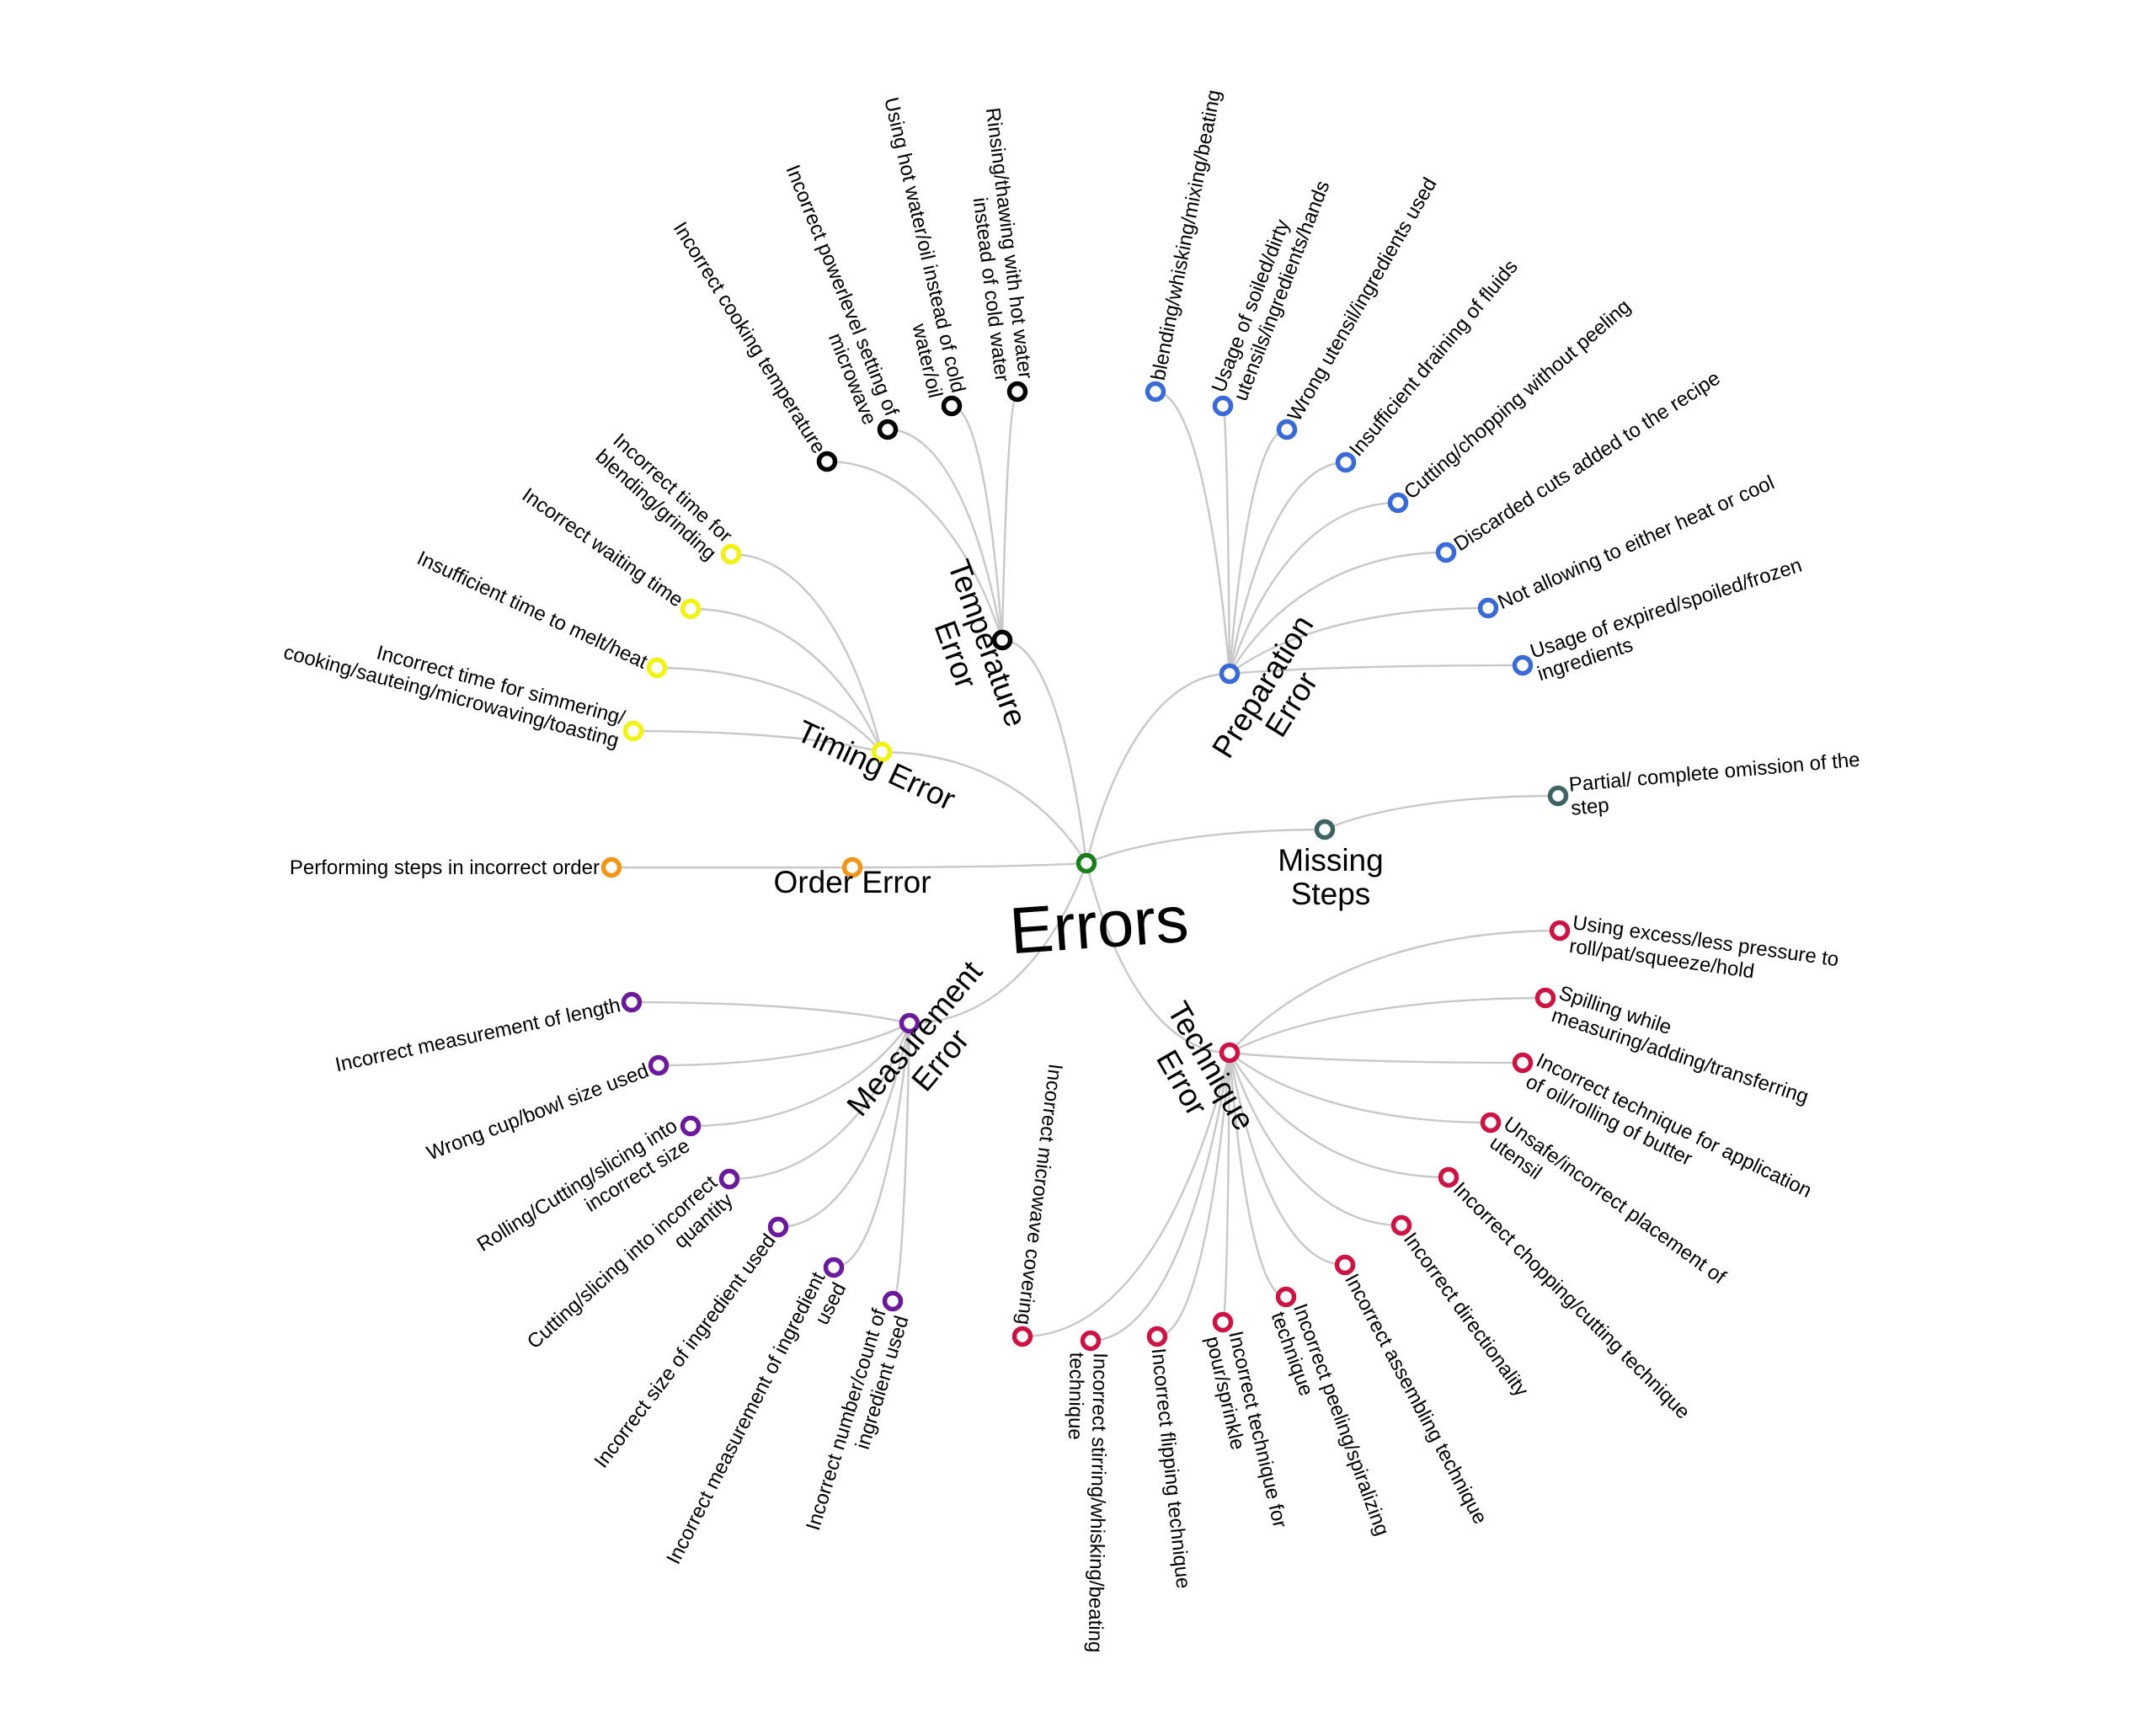 Image resolution: width=2156 pixels, height=1718 pixels. I want to click on root-label: Errors, so click(1099, 925).